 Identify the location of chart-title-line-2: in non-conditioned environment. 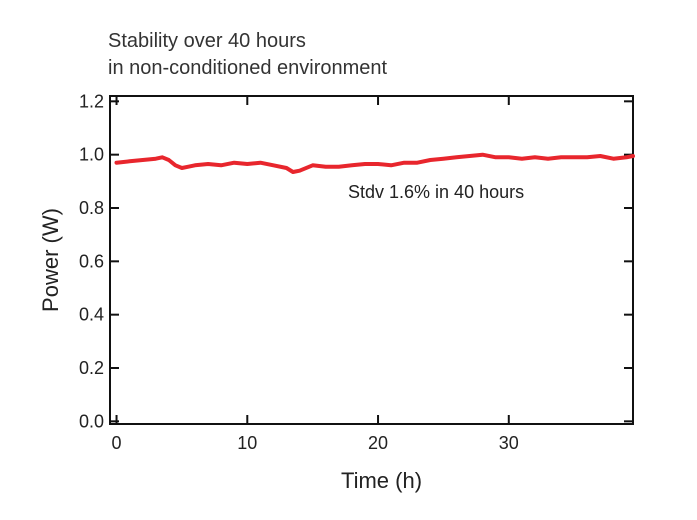
(248, 68).